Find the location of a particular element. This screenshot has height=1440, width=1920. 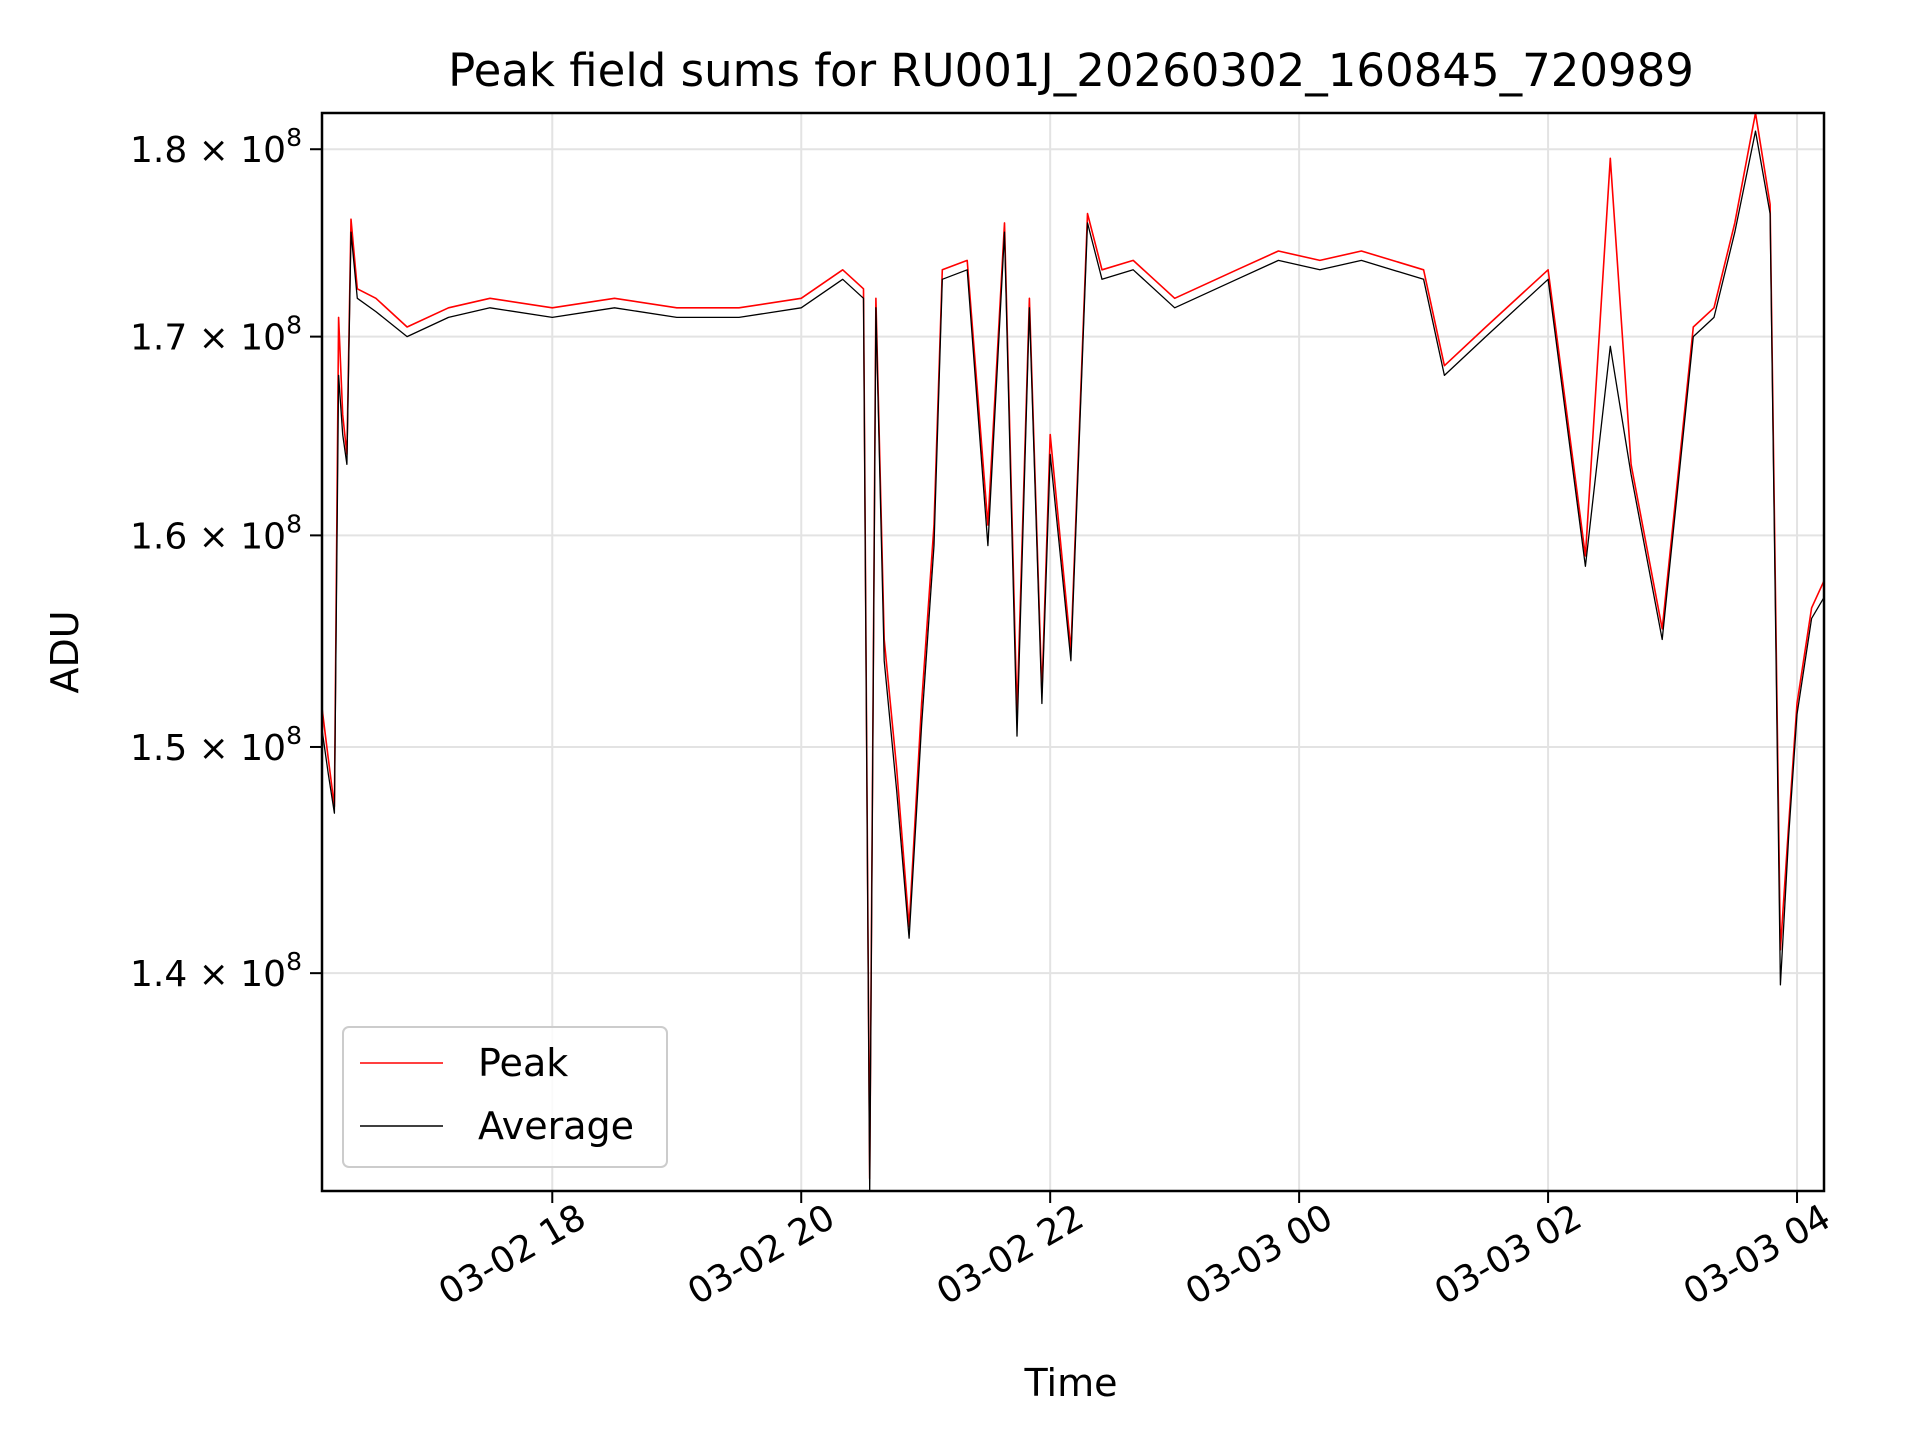

legend-average-label: Average is located at coordinates (556, 1126).